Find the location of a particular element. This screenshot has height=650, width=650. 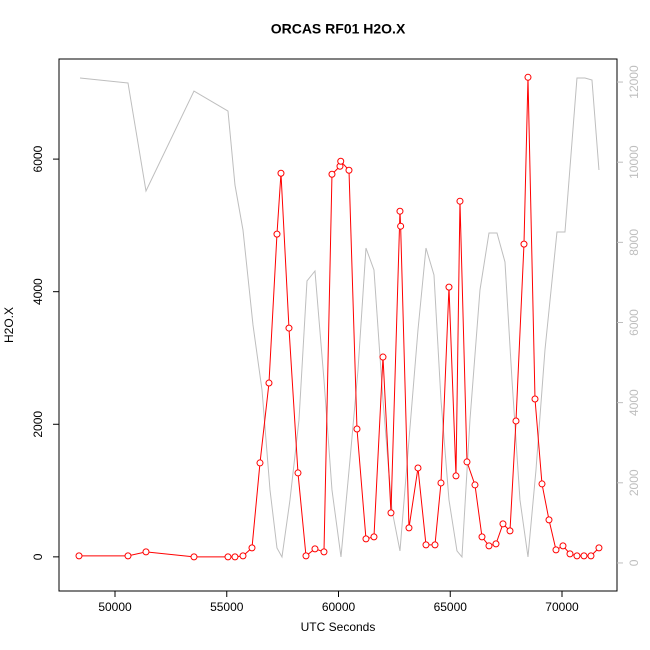

y2-tick-label: 4000 is located at coordinates (634, 402).